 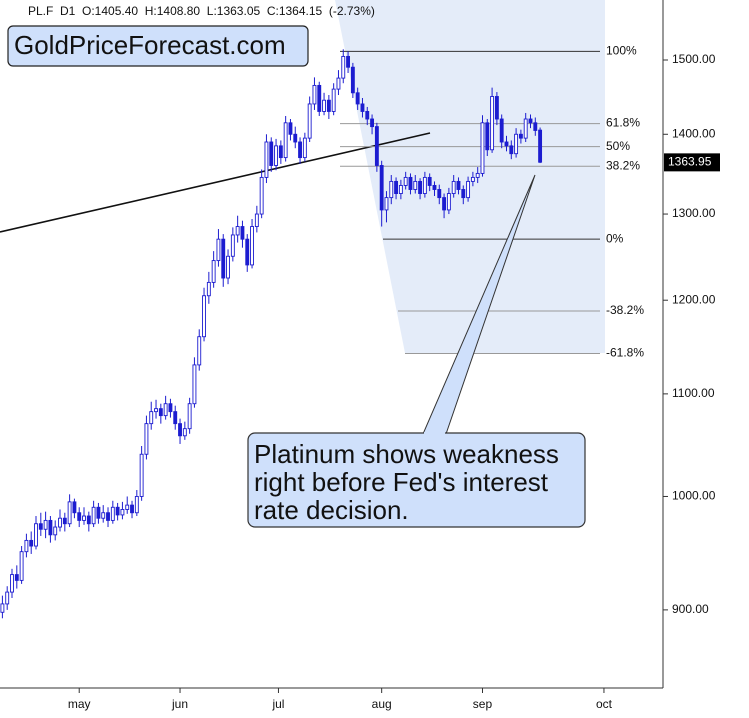 I want to click on fib-label: 50%, so click(x=618, y=146).